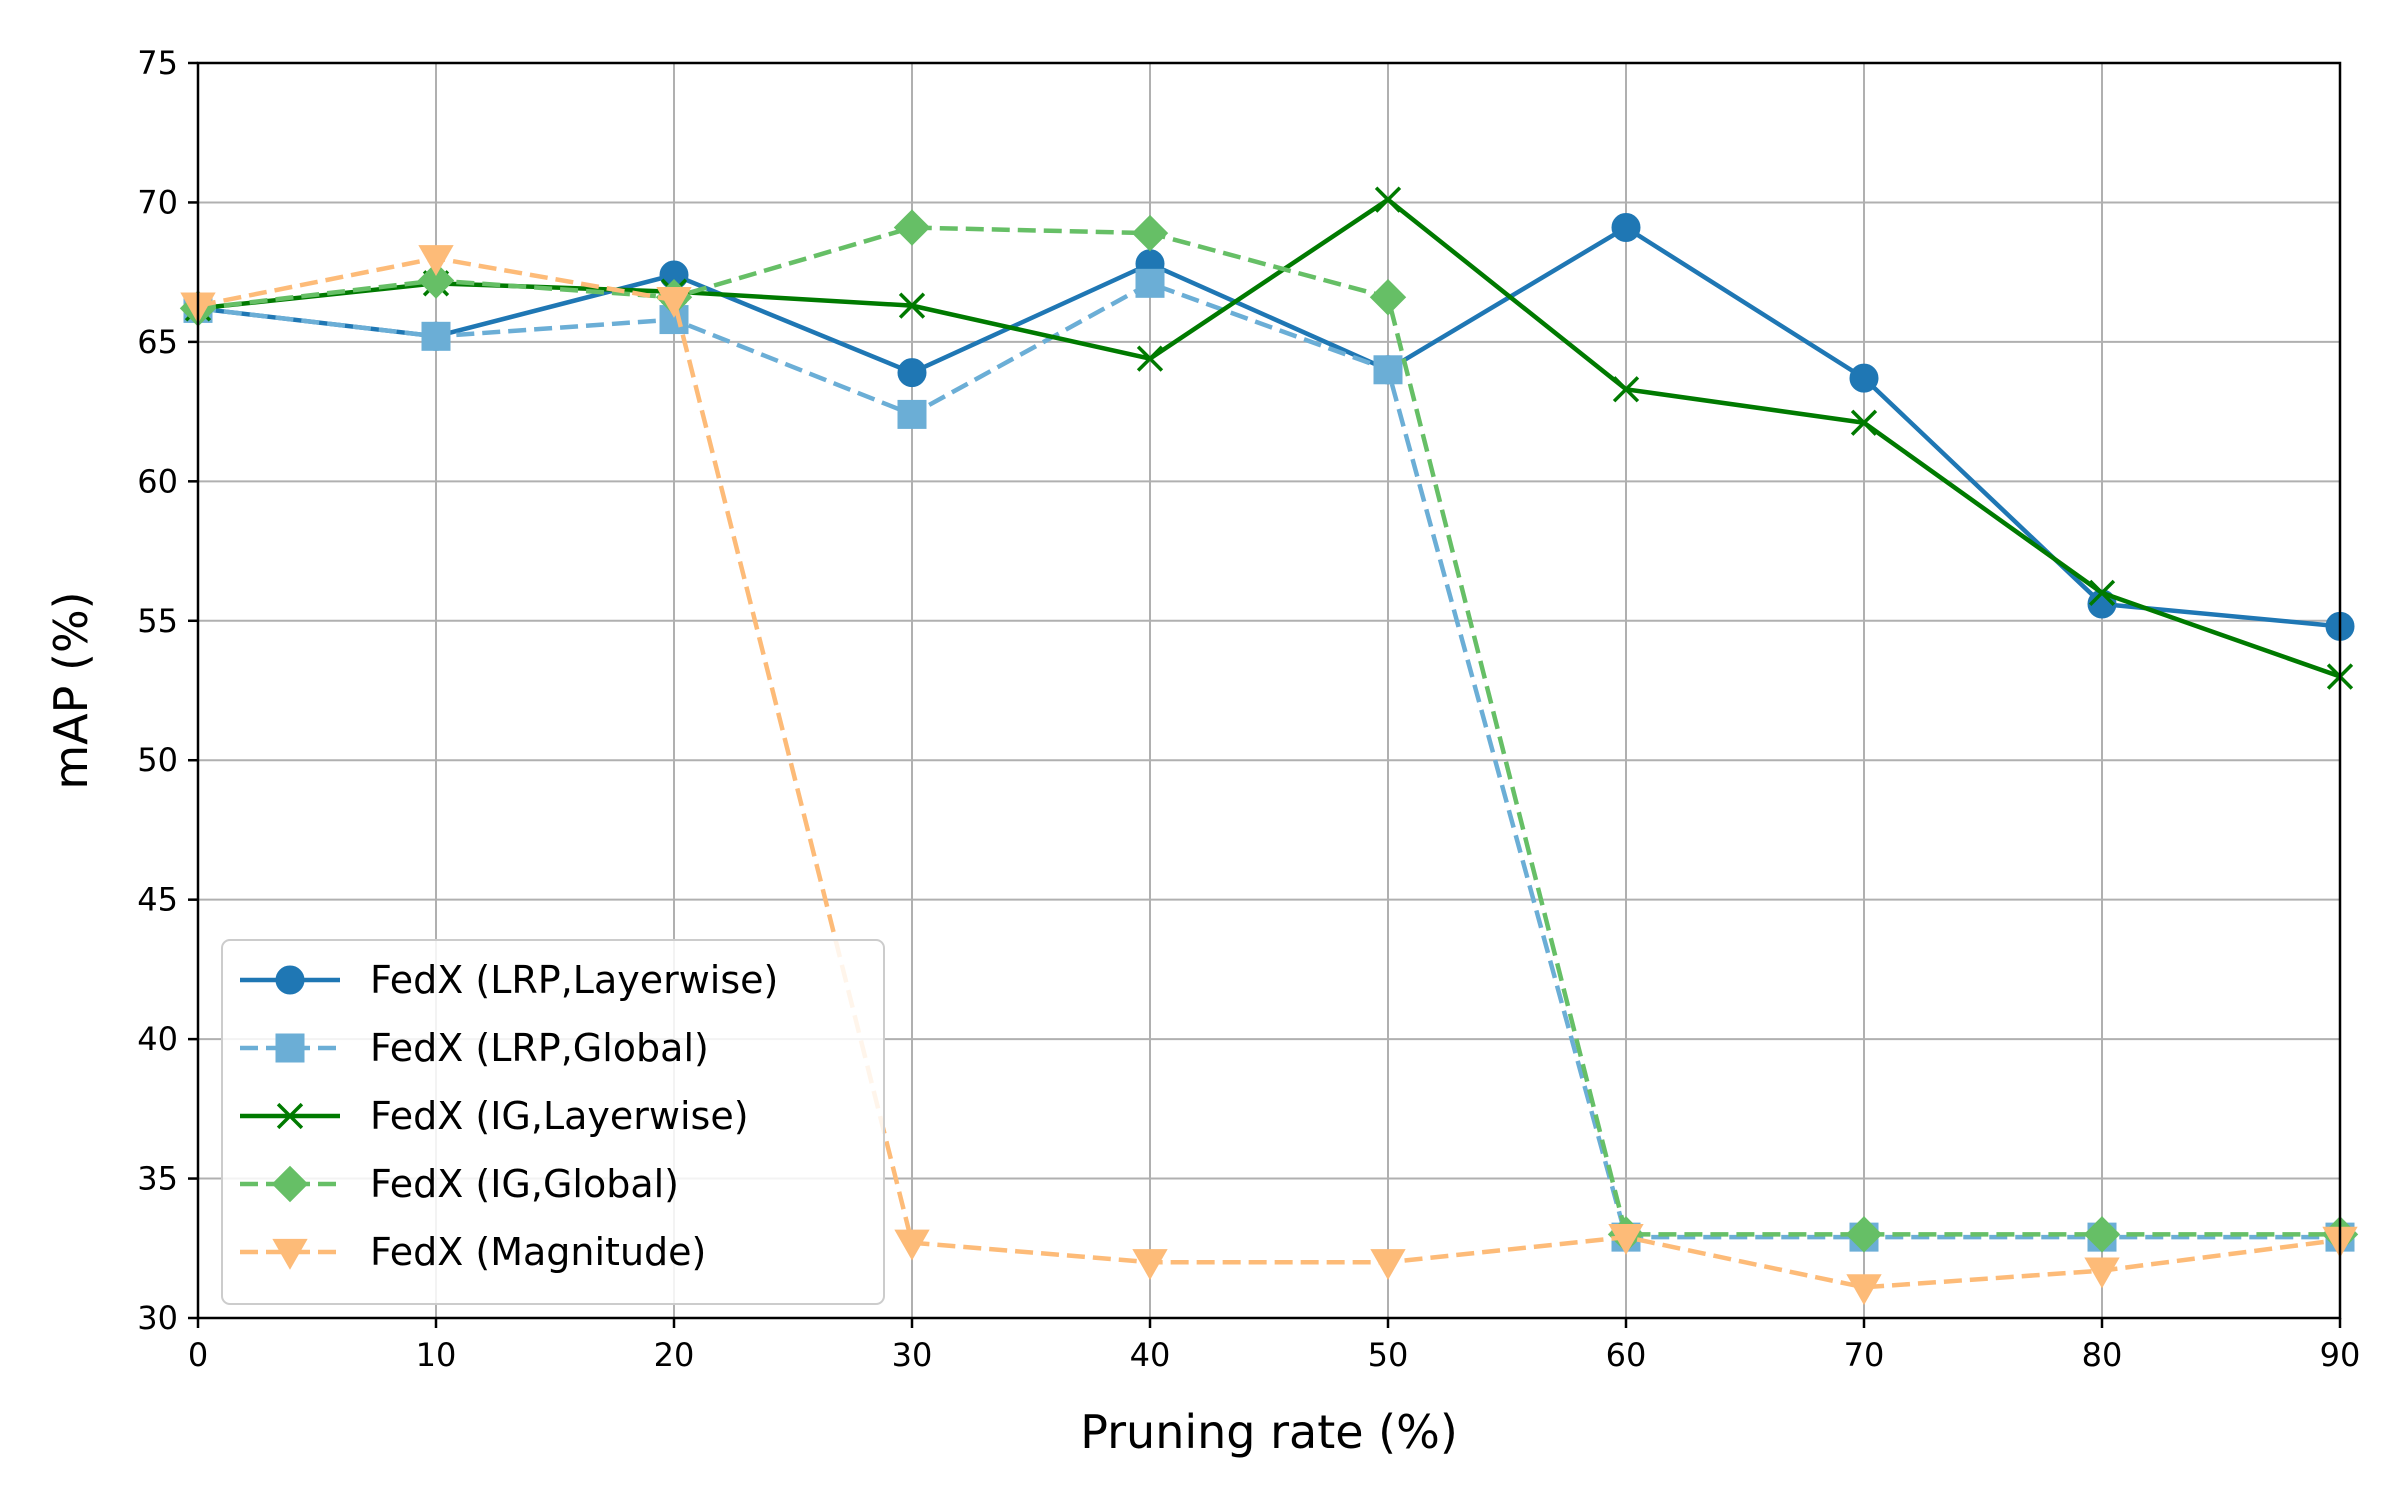  Describe the element at coordinates (157, 1179) in the screenshot. I see `y-tick-label: 35` at that location.